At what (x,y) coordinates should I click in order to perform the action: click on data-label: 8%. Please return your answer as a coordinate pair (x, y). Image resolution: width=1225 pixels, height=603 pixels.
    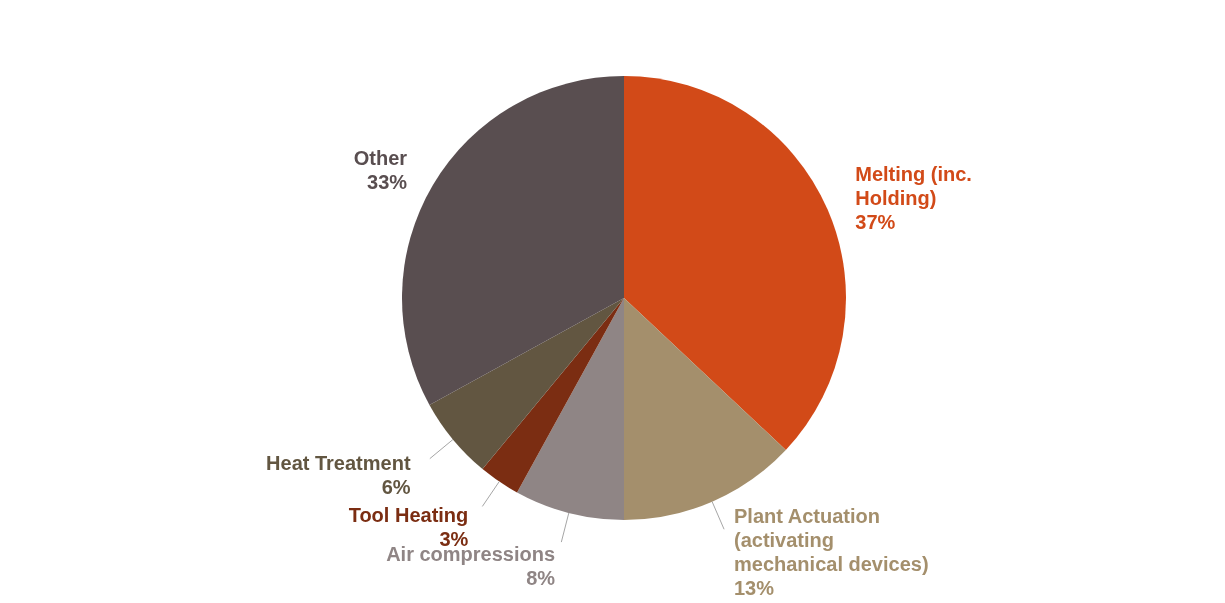
    Looking at the image, I should click on (541, 578).